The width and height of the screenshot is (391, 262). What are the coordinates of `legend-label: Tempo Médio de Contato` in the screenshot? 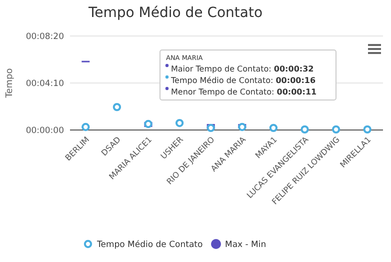 It's located at (149, 245).